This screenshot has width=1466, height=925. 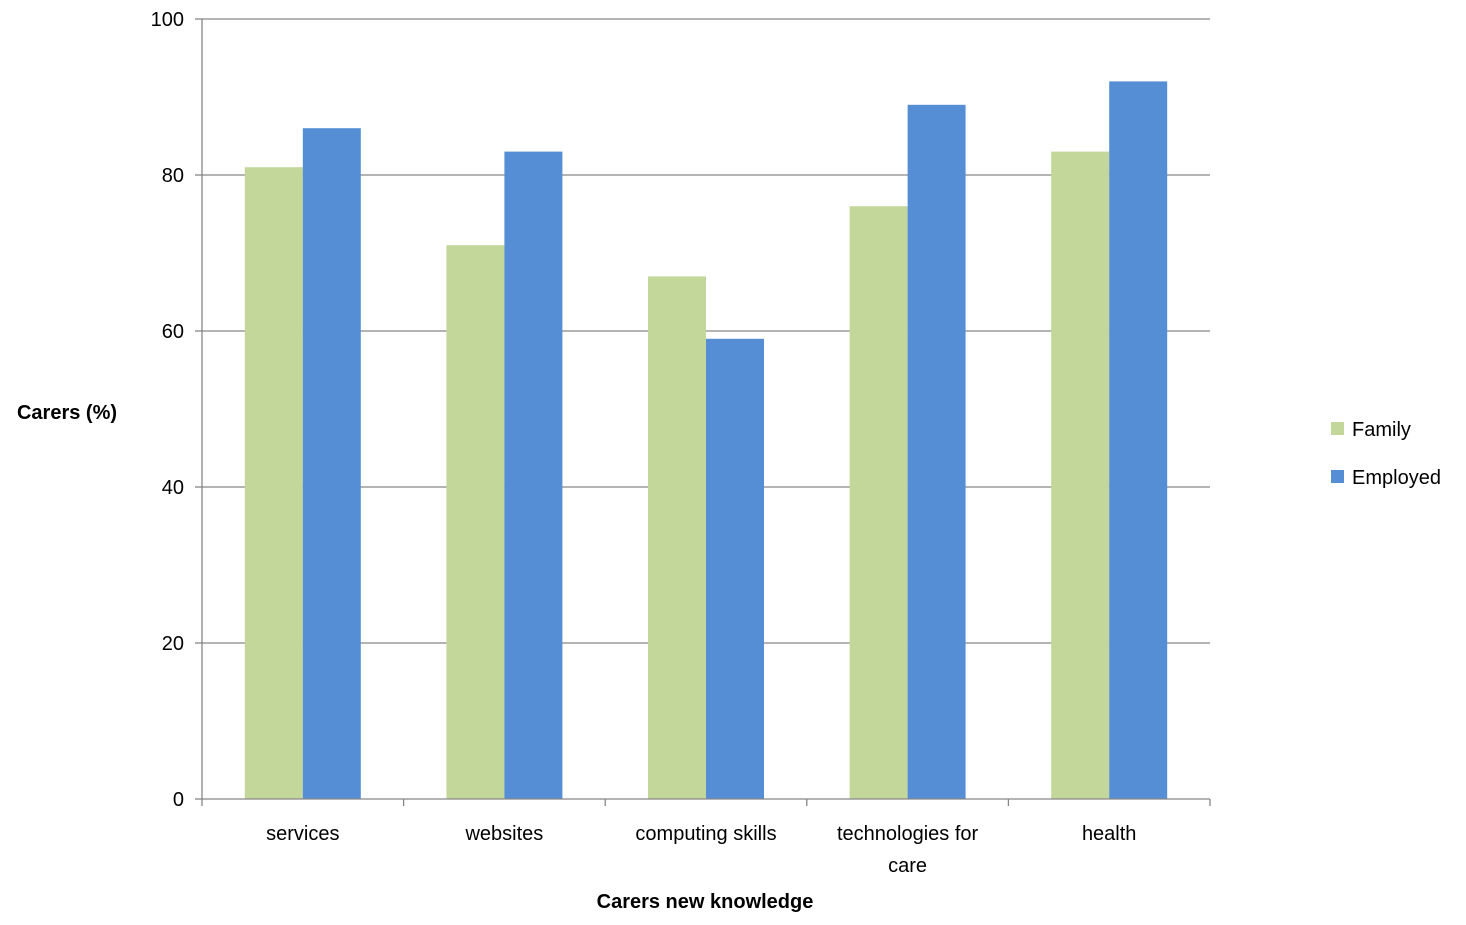 What do you see at coordinates (1337, 428) in the screenshot?
I see `legend-swatch-family` at bounding box center [1337, 428].